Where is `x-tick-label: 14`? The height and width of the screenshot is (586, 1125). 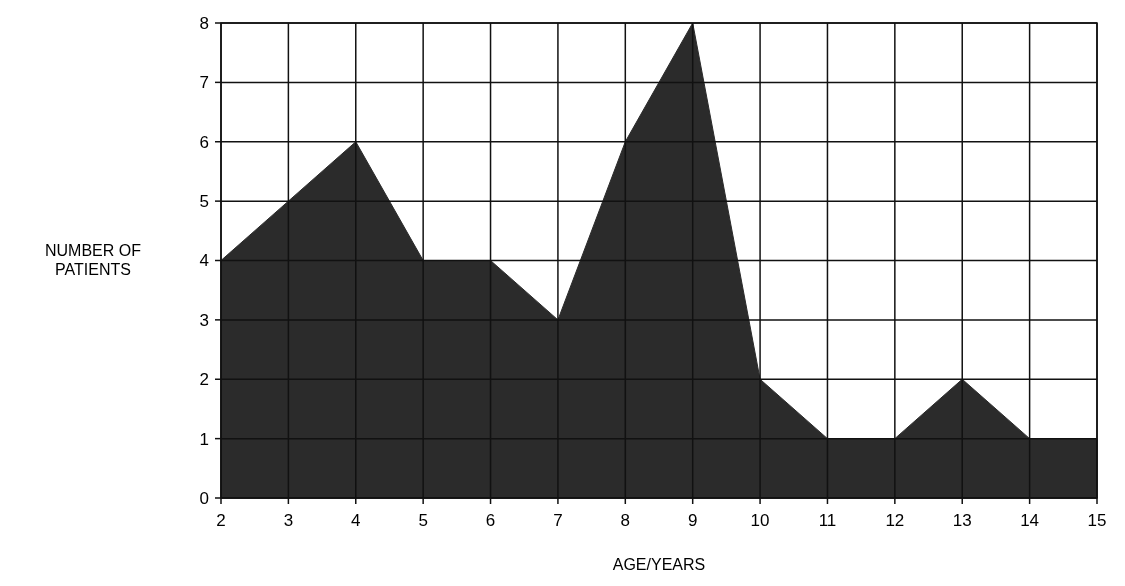
x-tick-label: 14 is located at coordinates (1030, 520).